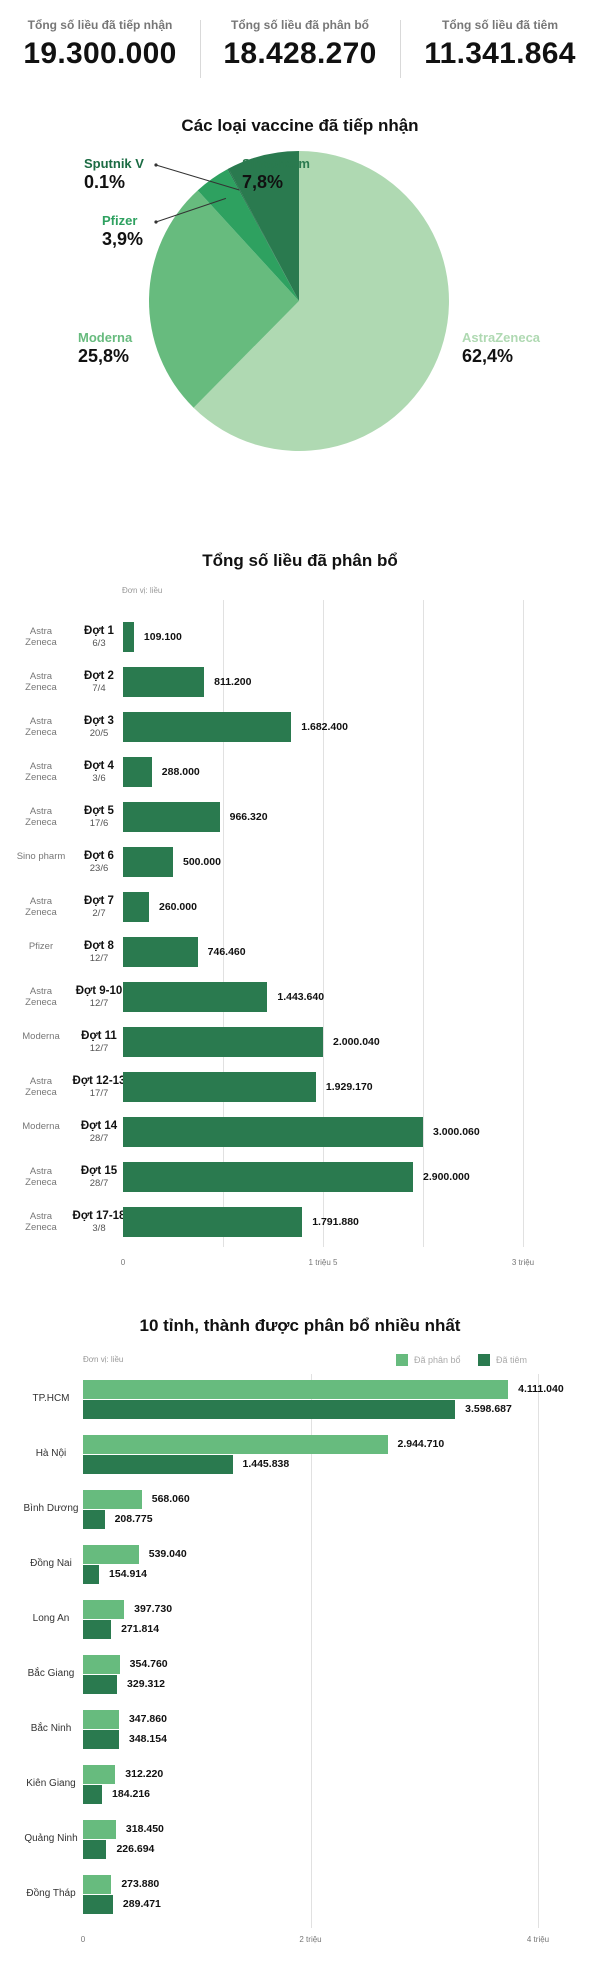 The image size is (600, 1971). Describe the element at coordinates (51, 1618) in the screenshot. I see `province-name: Long An` at that location.